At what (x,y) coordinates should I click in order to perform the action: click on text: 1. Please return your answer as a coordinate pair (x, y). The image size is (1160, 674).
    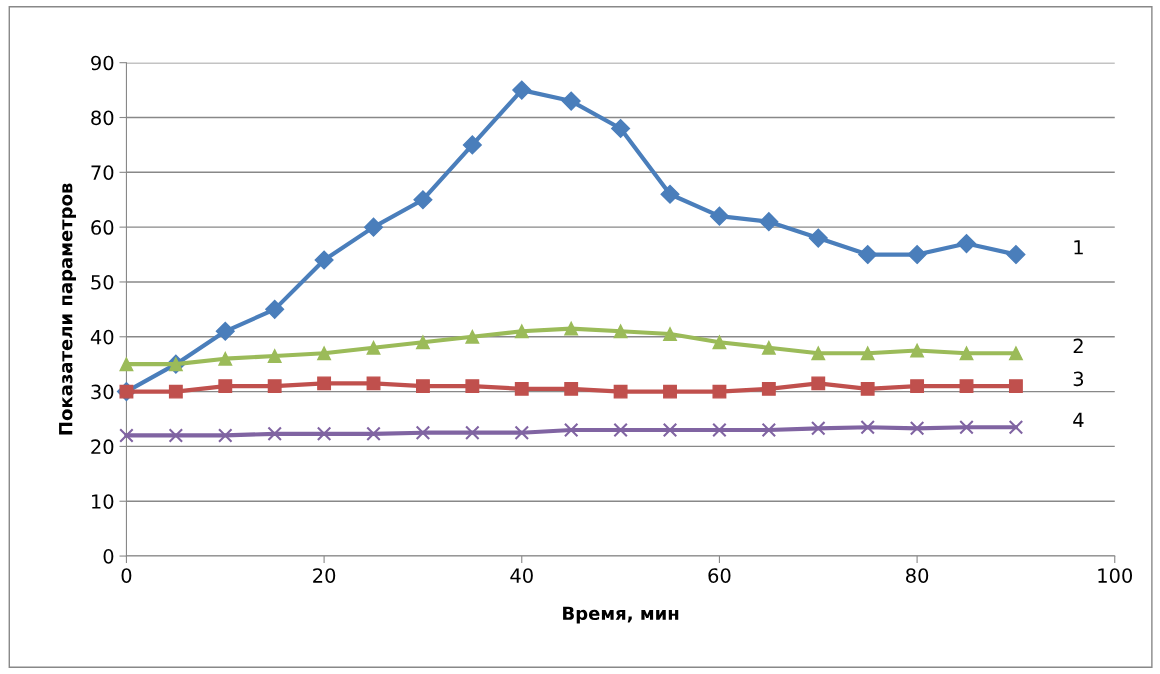
    Looking at the image, I should click on (1078, 247).